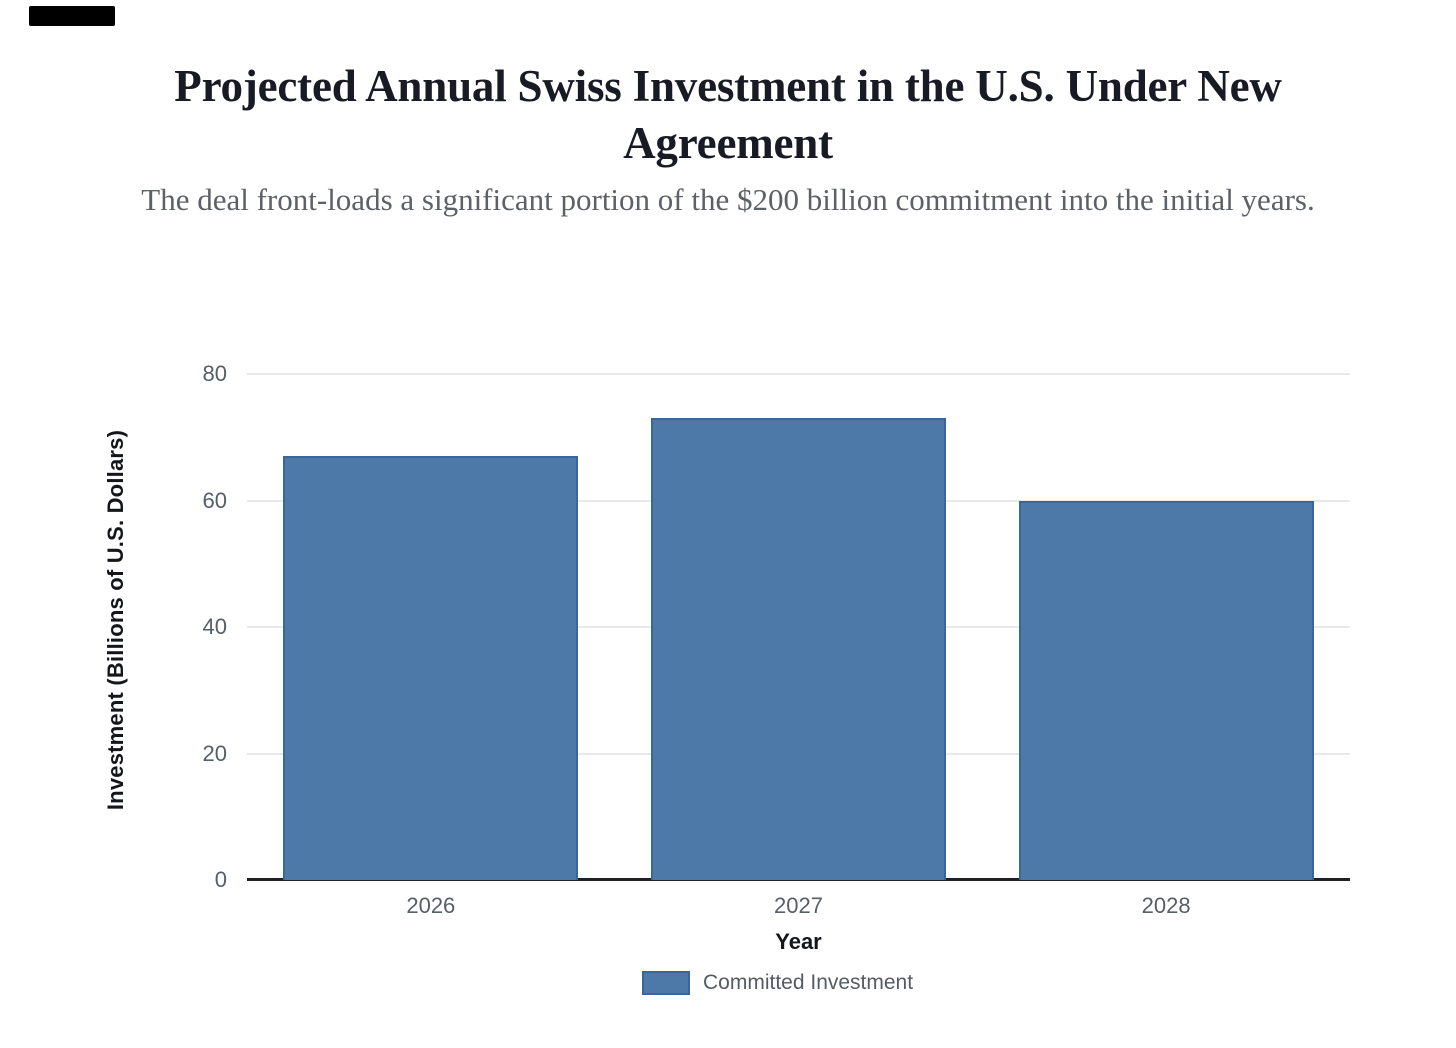 The image size is (1456, 1048). Describe the element at coordinates (115, 620) in the screenshot. I see `y-axis-title: Investment (Billions of U.S. Dollars)` at that location.